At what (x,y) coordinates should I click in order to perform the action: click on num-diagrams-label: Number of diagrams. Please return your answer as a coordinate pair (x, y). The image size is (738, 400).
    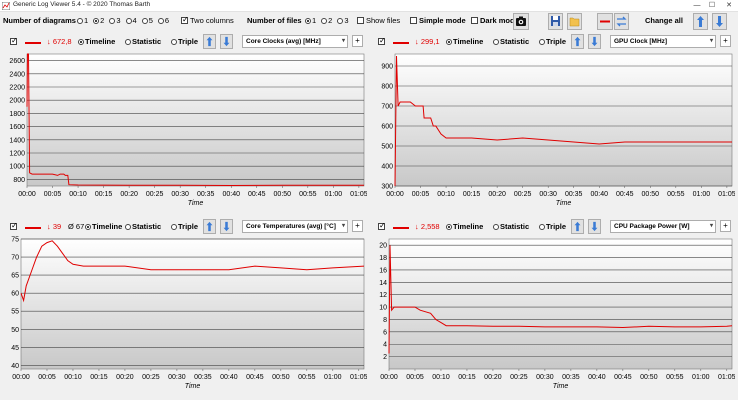
    Looking at the image, I should click on (39, 20).